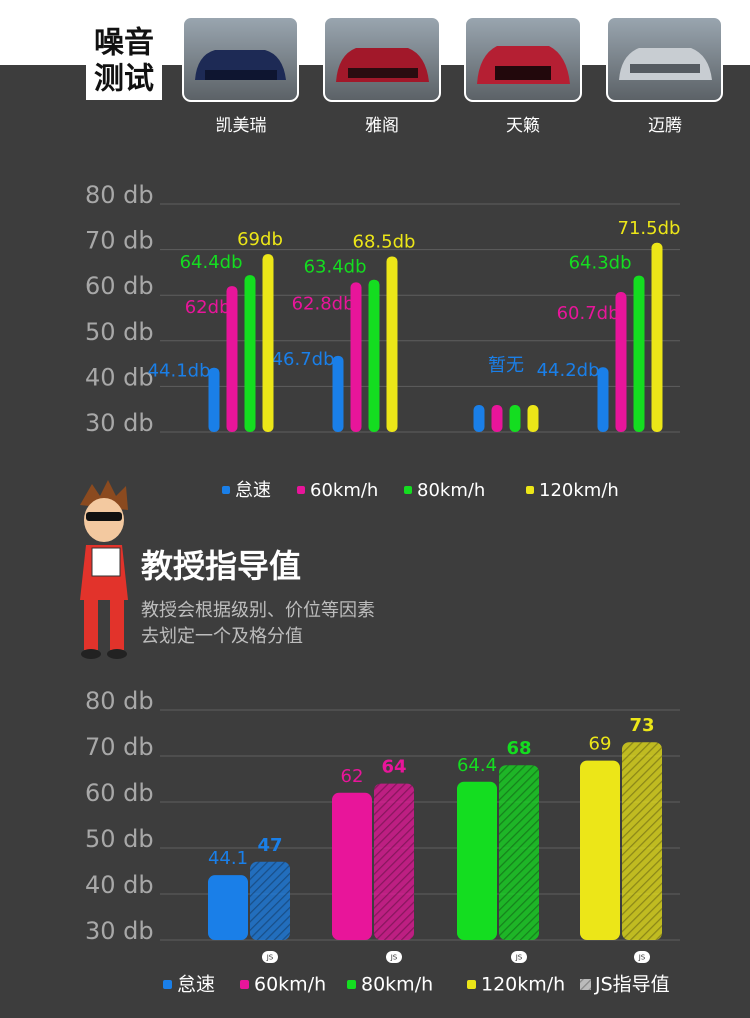 This screenshot has width=750, height=1018. I want to click on value-label: 73, so click(641, 725).